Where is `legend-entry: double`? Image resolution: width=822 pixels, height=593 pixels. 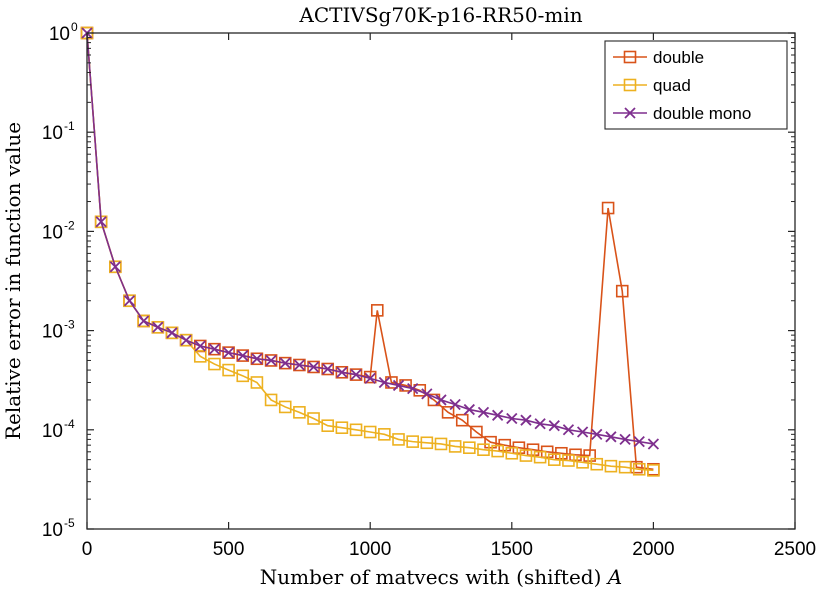 legend-entry: double is located at coordinates (658, 57).